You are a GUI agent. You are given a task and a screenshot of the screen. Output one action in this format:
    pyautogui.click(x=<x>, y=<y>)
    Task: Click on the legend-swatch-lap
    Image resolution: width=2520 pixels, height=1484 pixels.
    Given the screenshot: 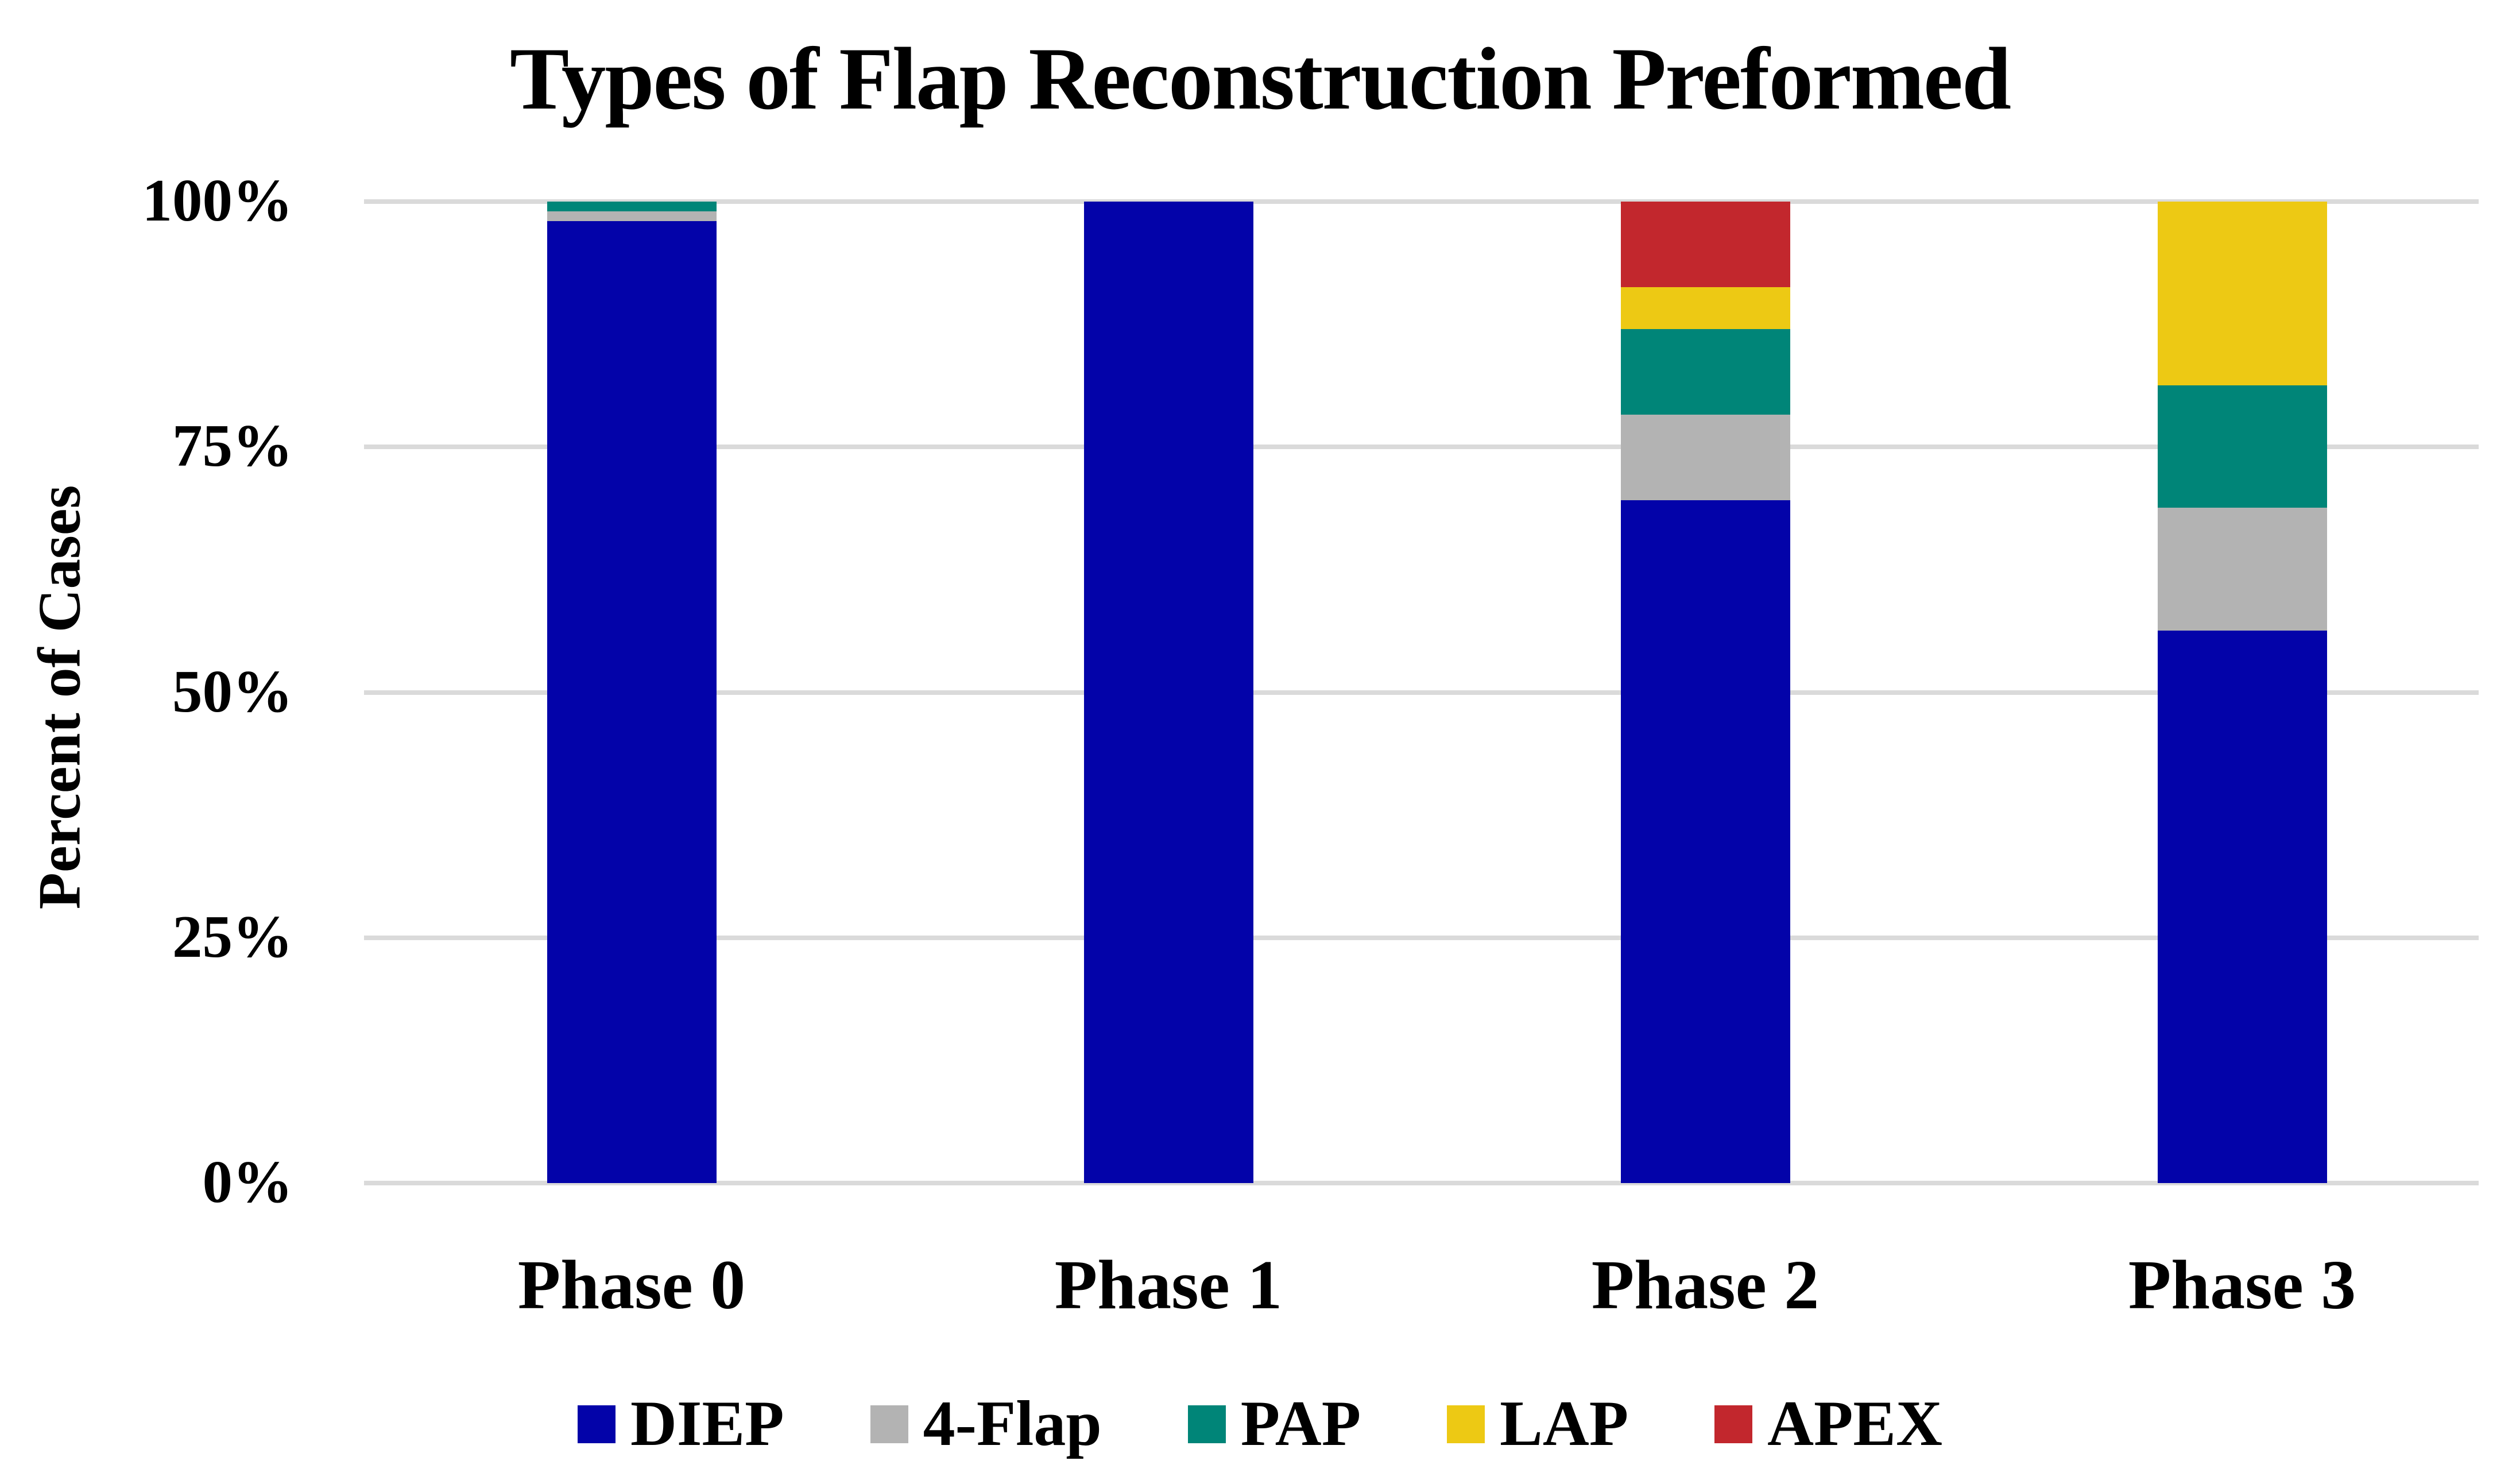 What is the action you would take?
    pyautogui.click(x=1466, y=1424)
    